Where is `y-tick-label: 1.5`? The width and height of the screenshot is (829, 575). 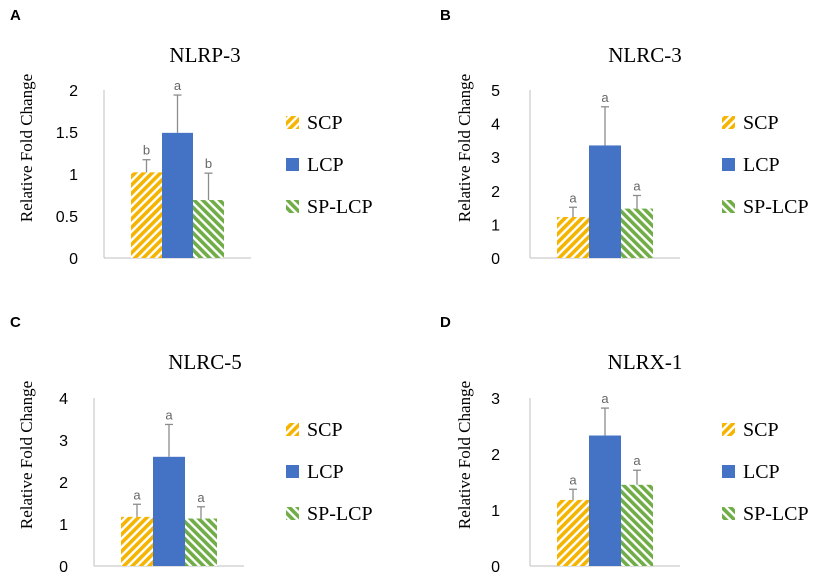 y-tick-label: 1.5 is located at coordinates (67, 133).